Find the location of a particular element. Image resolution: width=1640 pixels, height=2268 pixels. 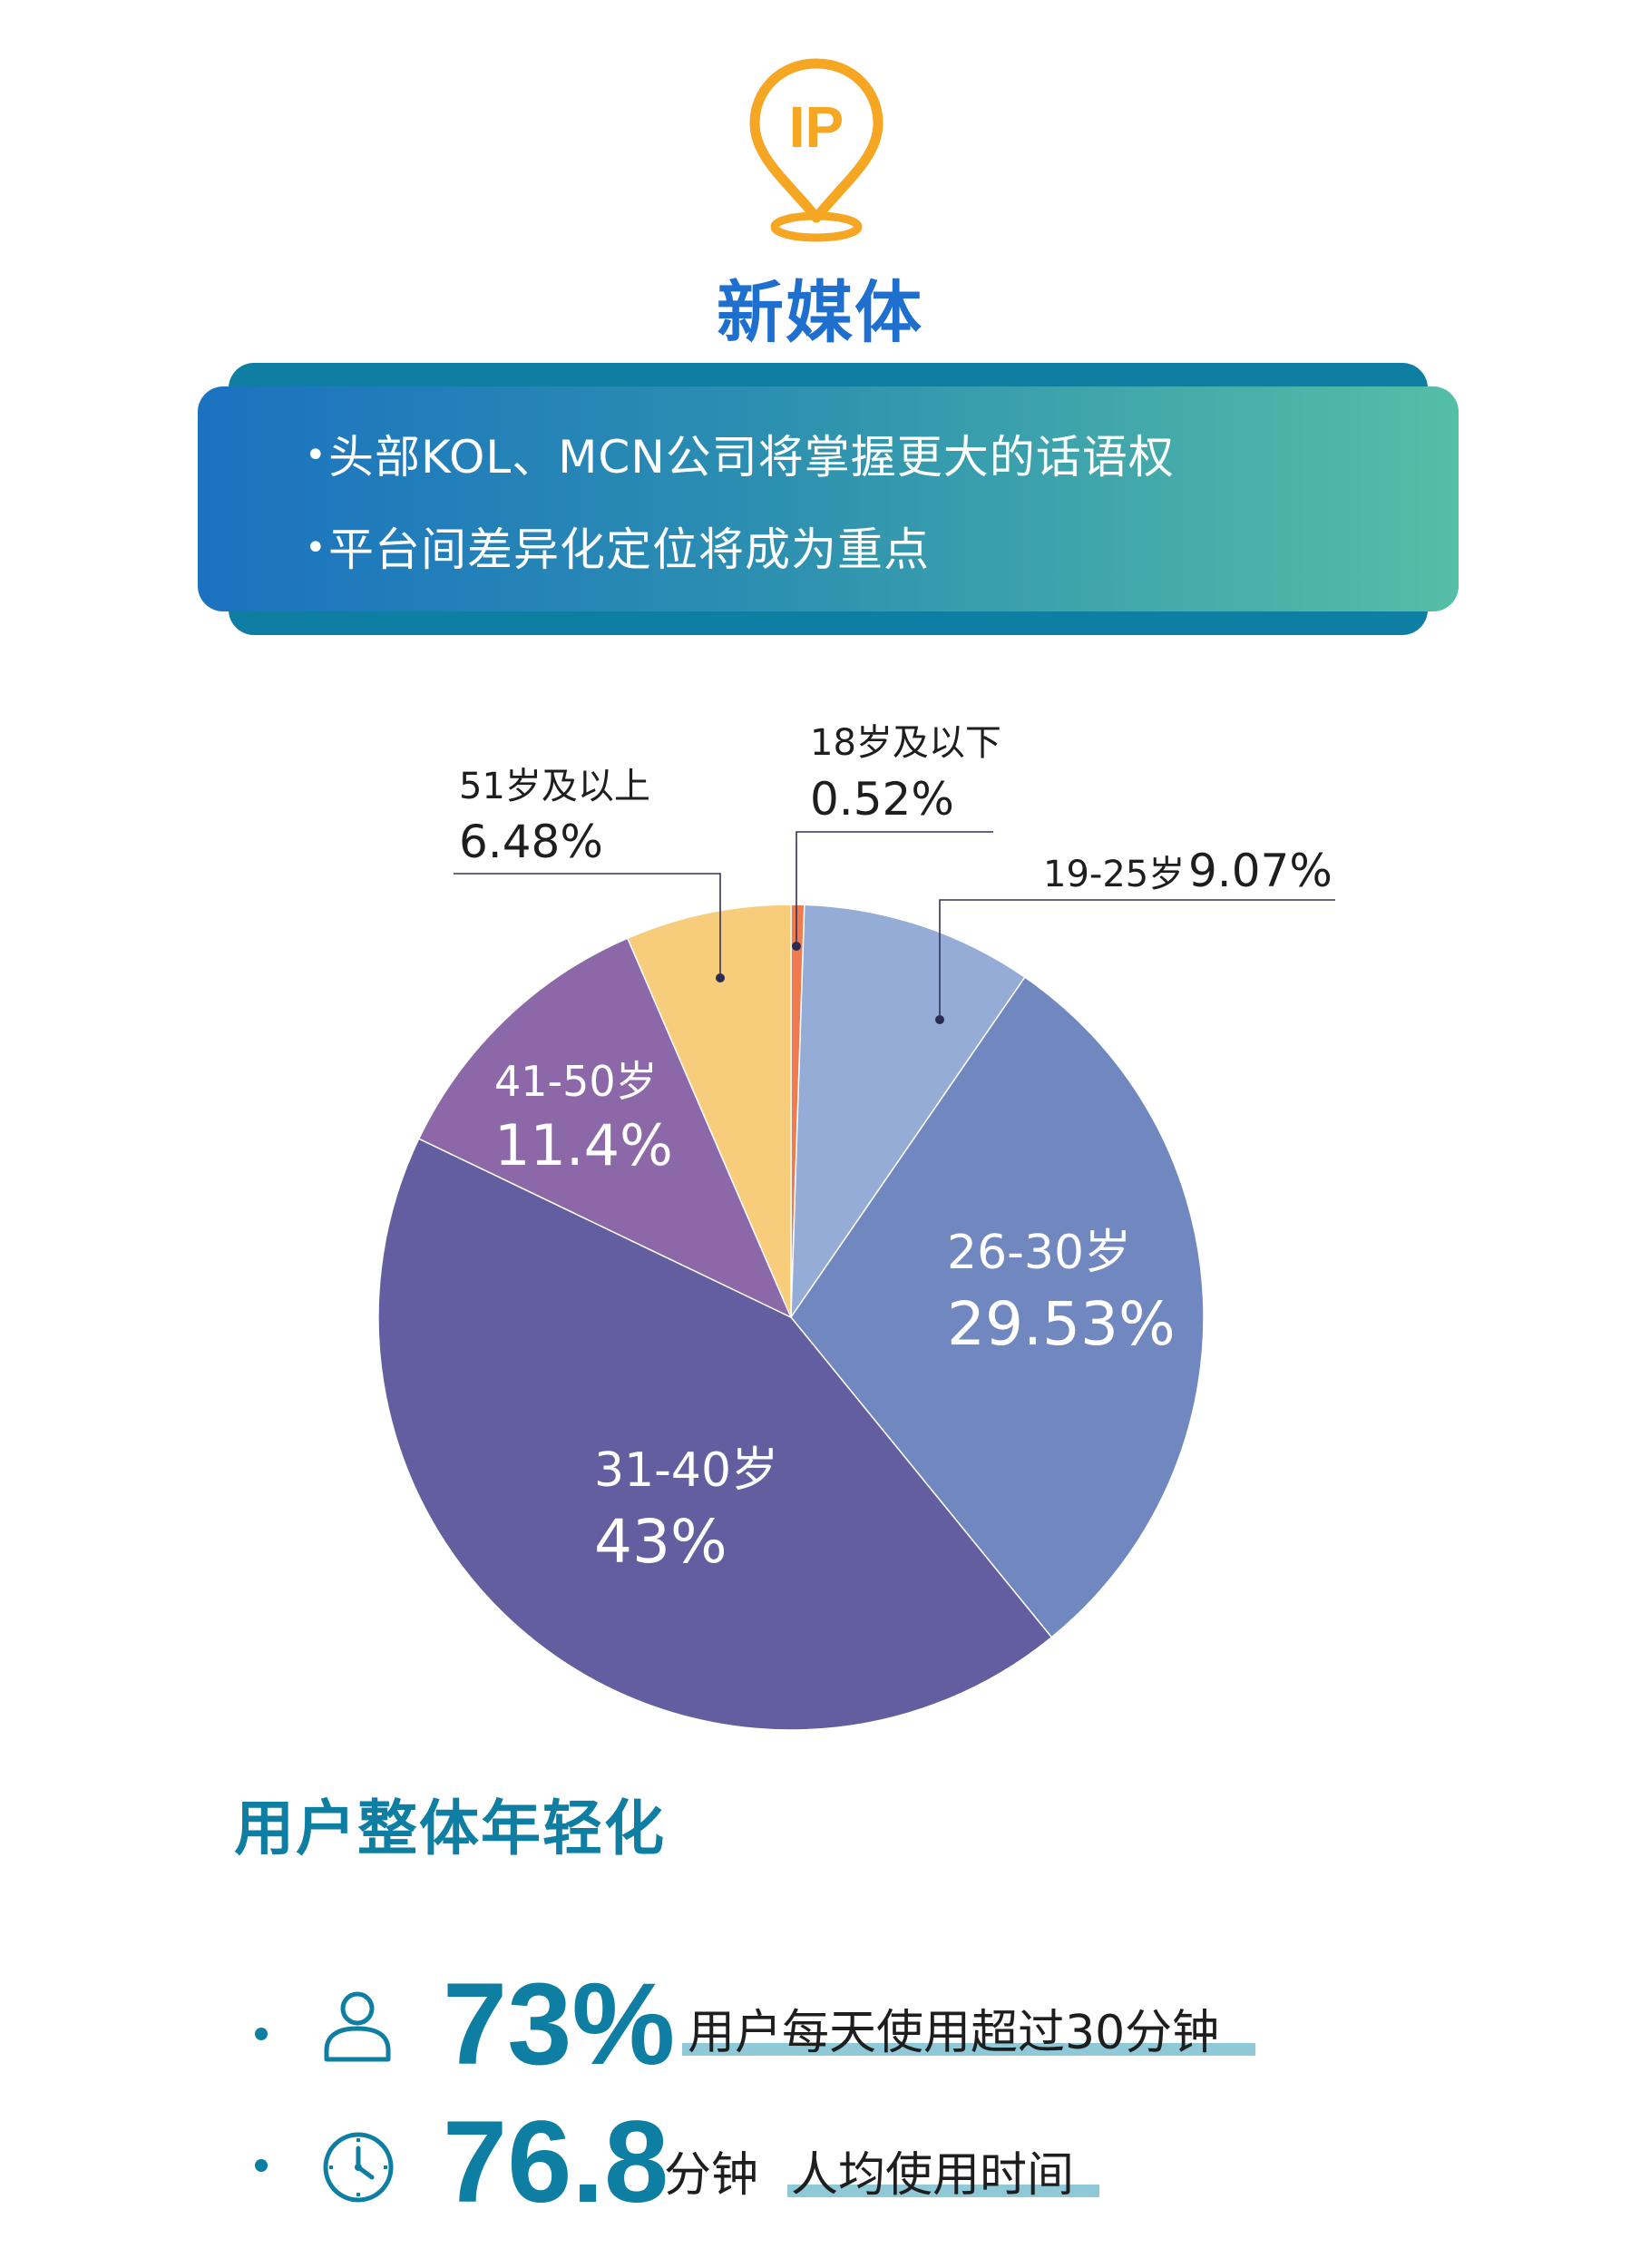

banner-point-2: •平台间差异化定位将成为重点 is located at coordinates (618, 546).